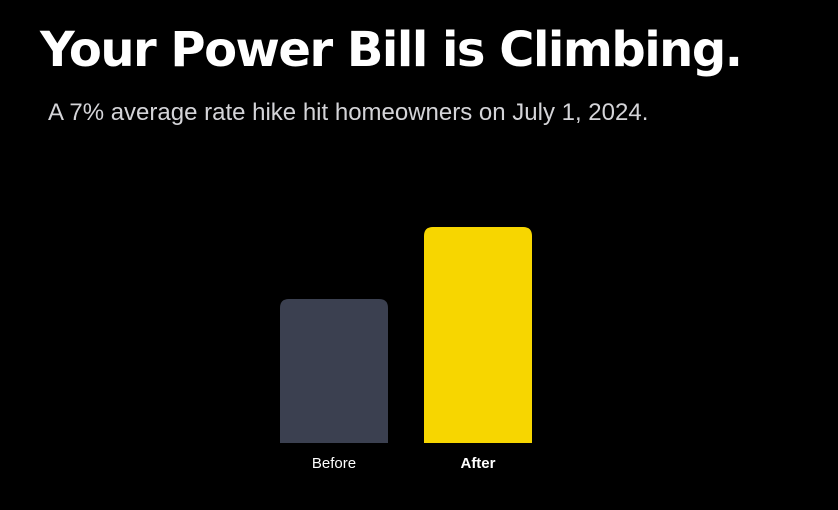 The width and height of the screenshot is (838, 510). What do you see at coordinates (334, 371) in the screenshot?
I see `bar-before` at bounding box center [334, 371].